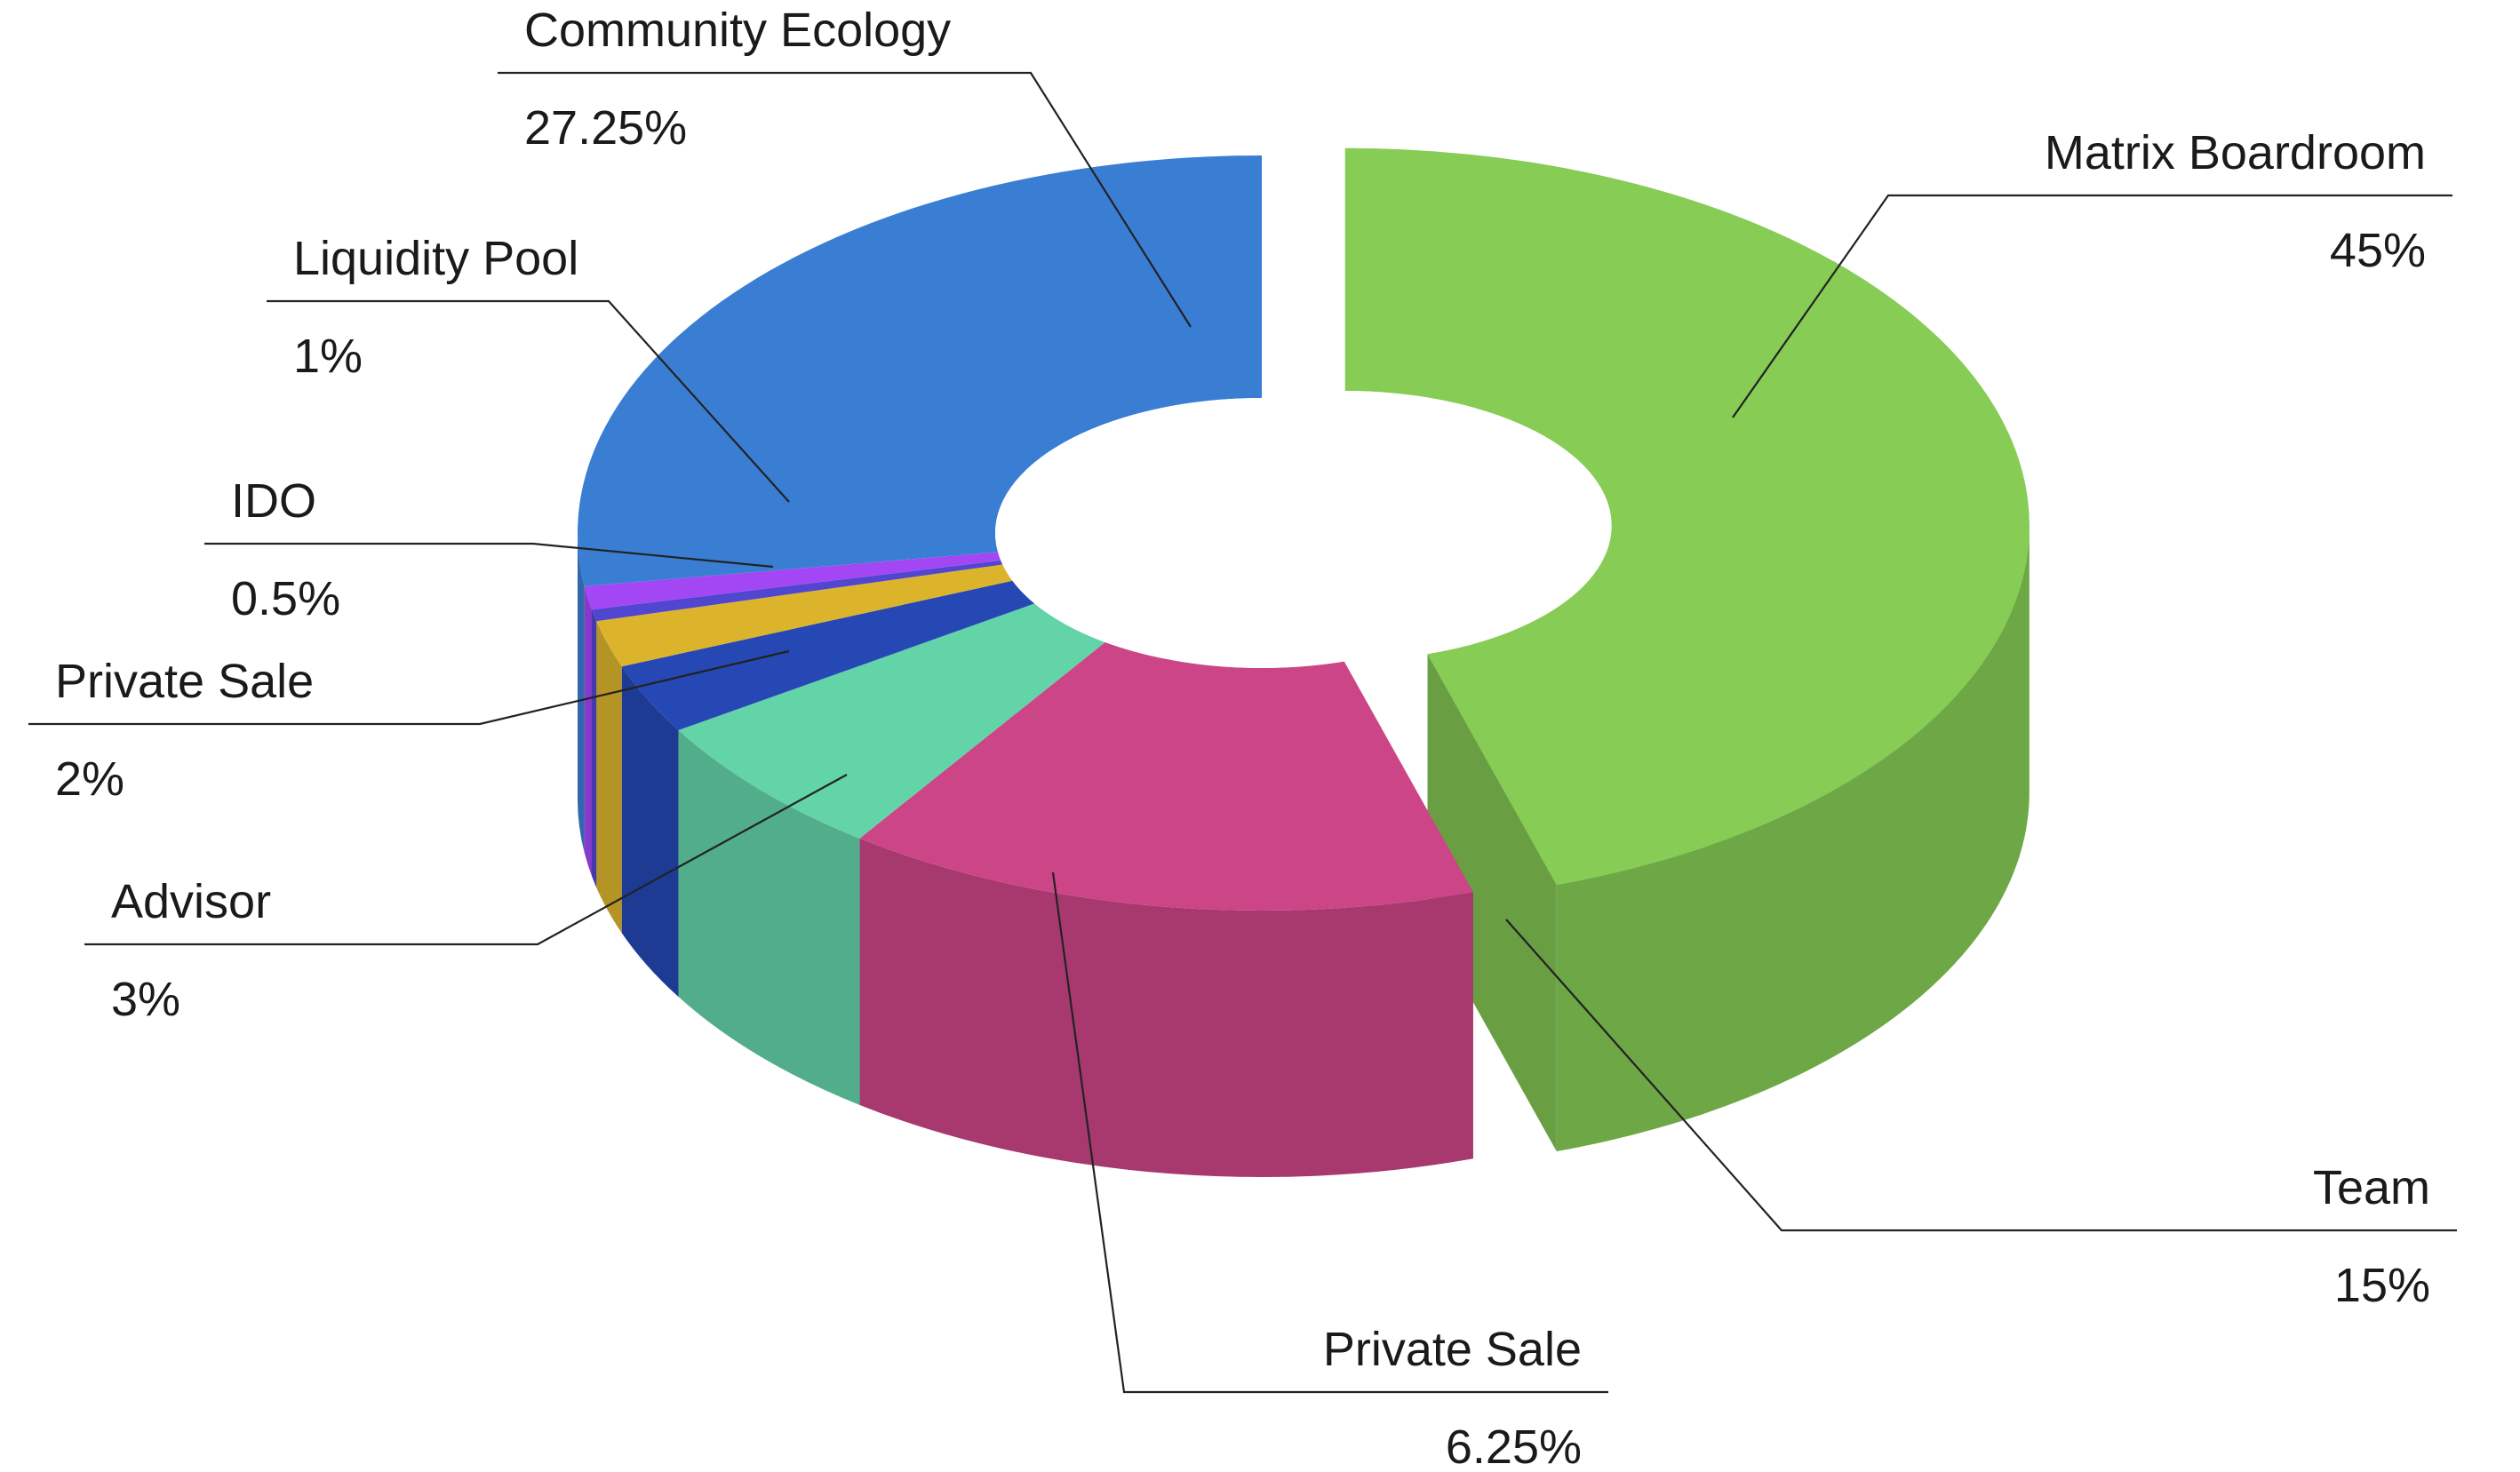 The height and width of the screenshot is (1472, 2520). I want to click on slice-label: Community Ecology, so click(737, 30).